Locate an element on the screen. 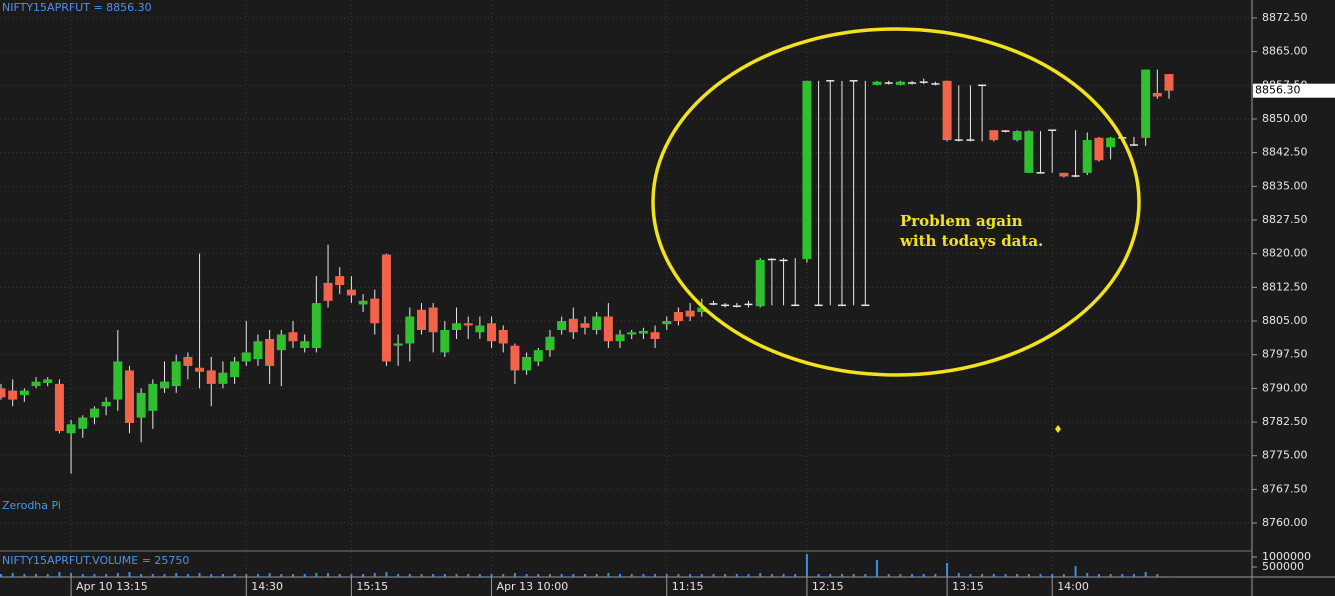 The height and width of the screenshot is (596, 1335). annotation: Problem again is located at coordinates (961, 221).